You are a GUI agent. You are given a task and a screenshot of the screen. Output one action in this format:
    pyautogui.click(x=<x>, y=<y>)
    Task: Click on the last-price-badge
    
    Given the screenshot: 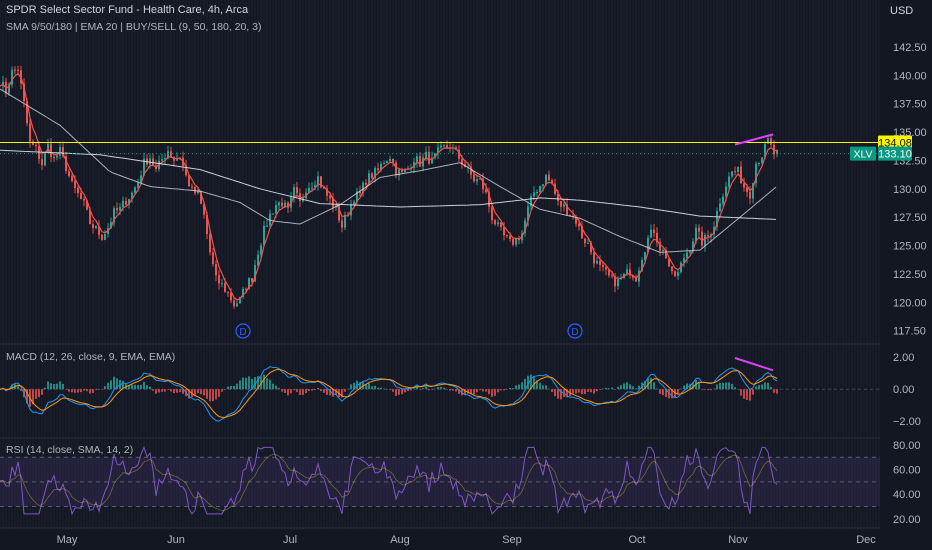 What is the action you would take?
    pyautogui.click(x=895, y=153)
    